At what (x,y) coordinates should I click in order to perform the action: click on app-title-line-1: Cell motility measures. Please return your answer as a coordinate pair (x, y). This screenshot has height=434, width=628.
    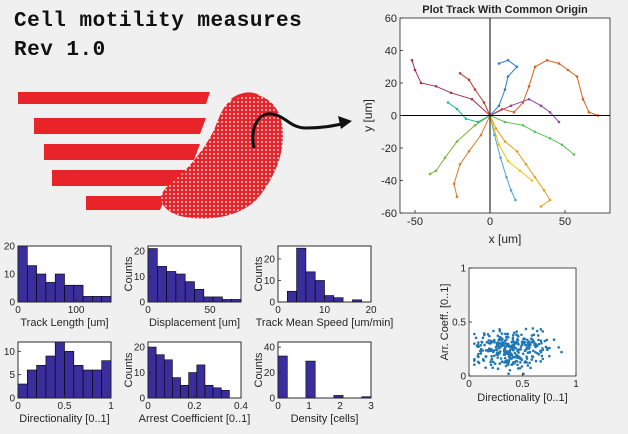
    Looking at the image, I should click on (158, 21).